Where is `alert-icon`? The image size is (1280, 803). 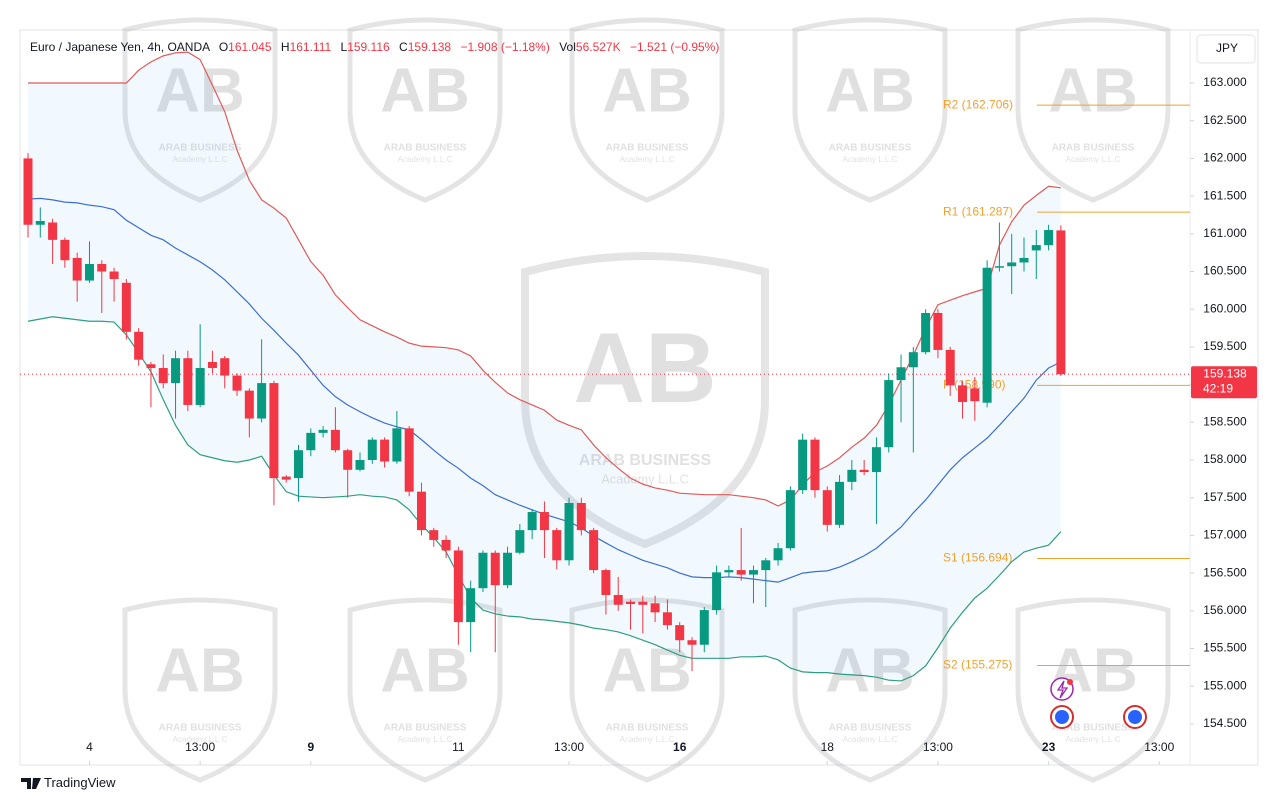 alert-icon is located at coordinates (1062, 689).